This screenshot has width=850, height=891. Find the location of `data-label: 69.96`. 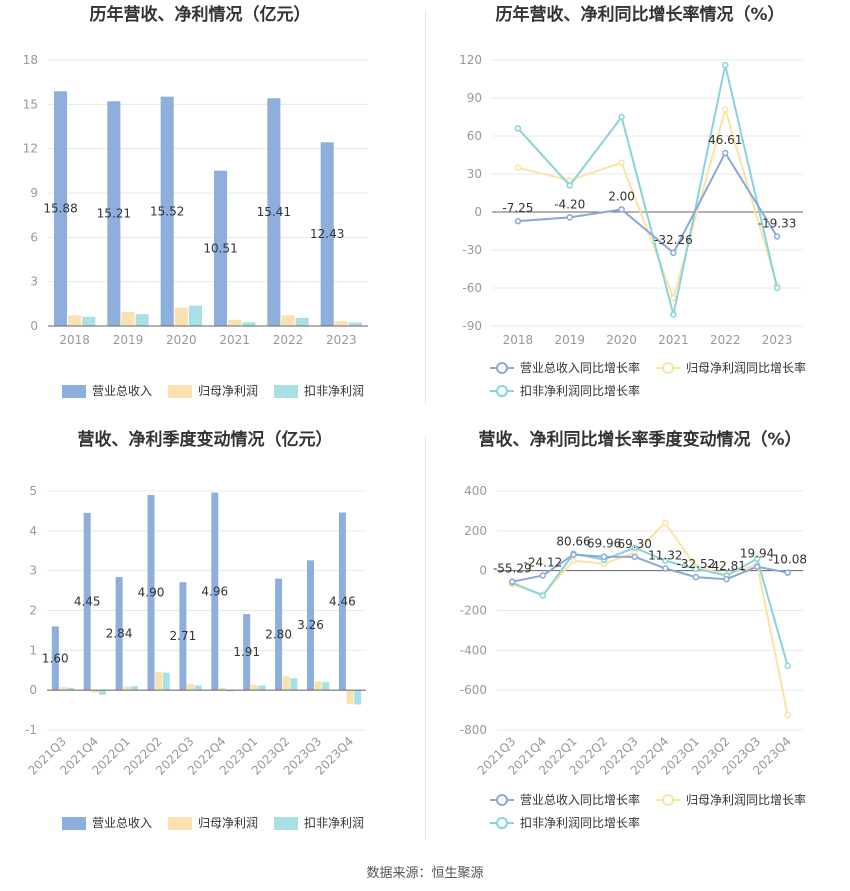

data-label: 69.96 is located at coordinates (604, 544).